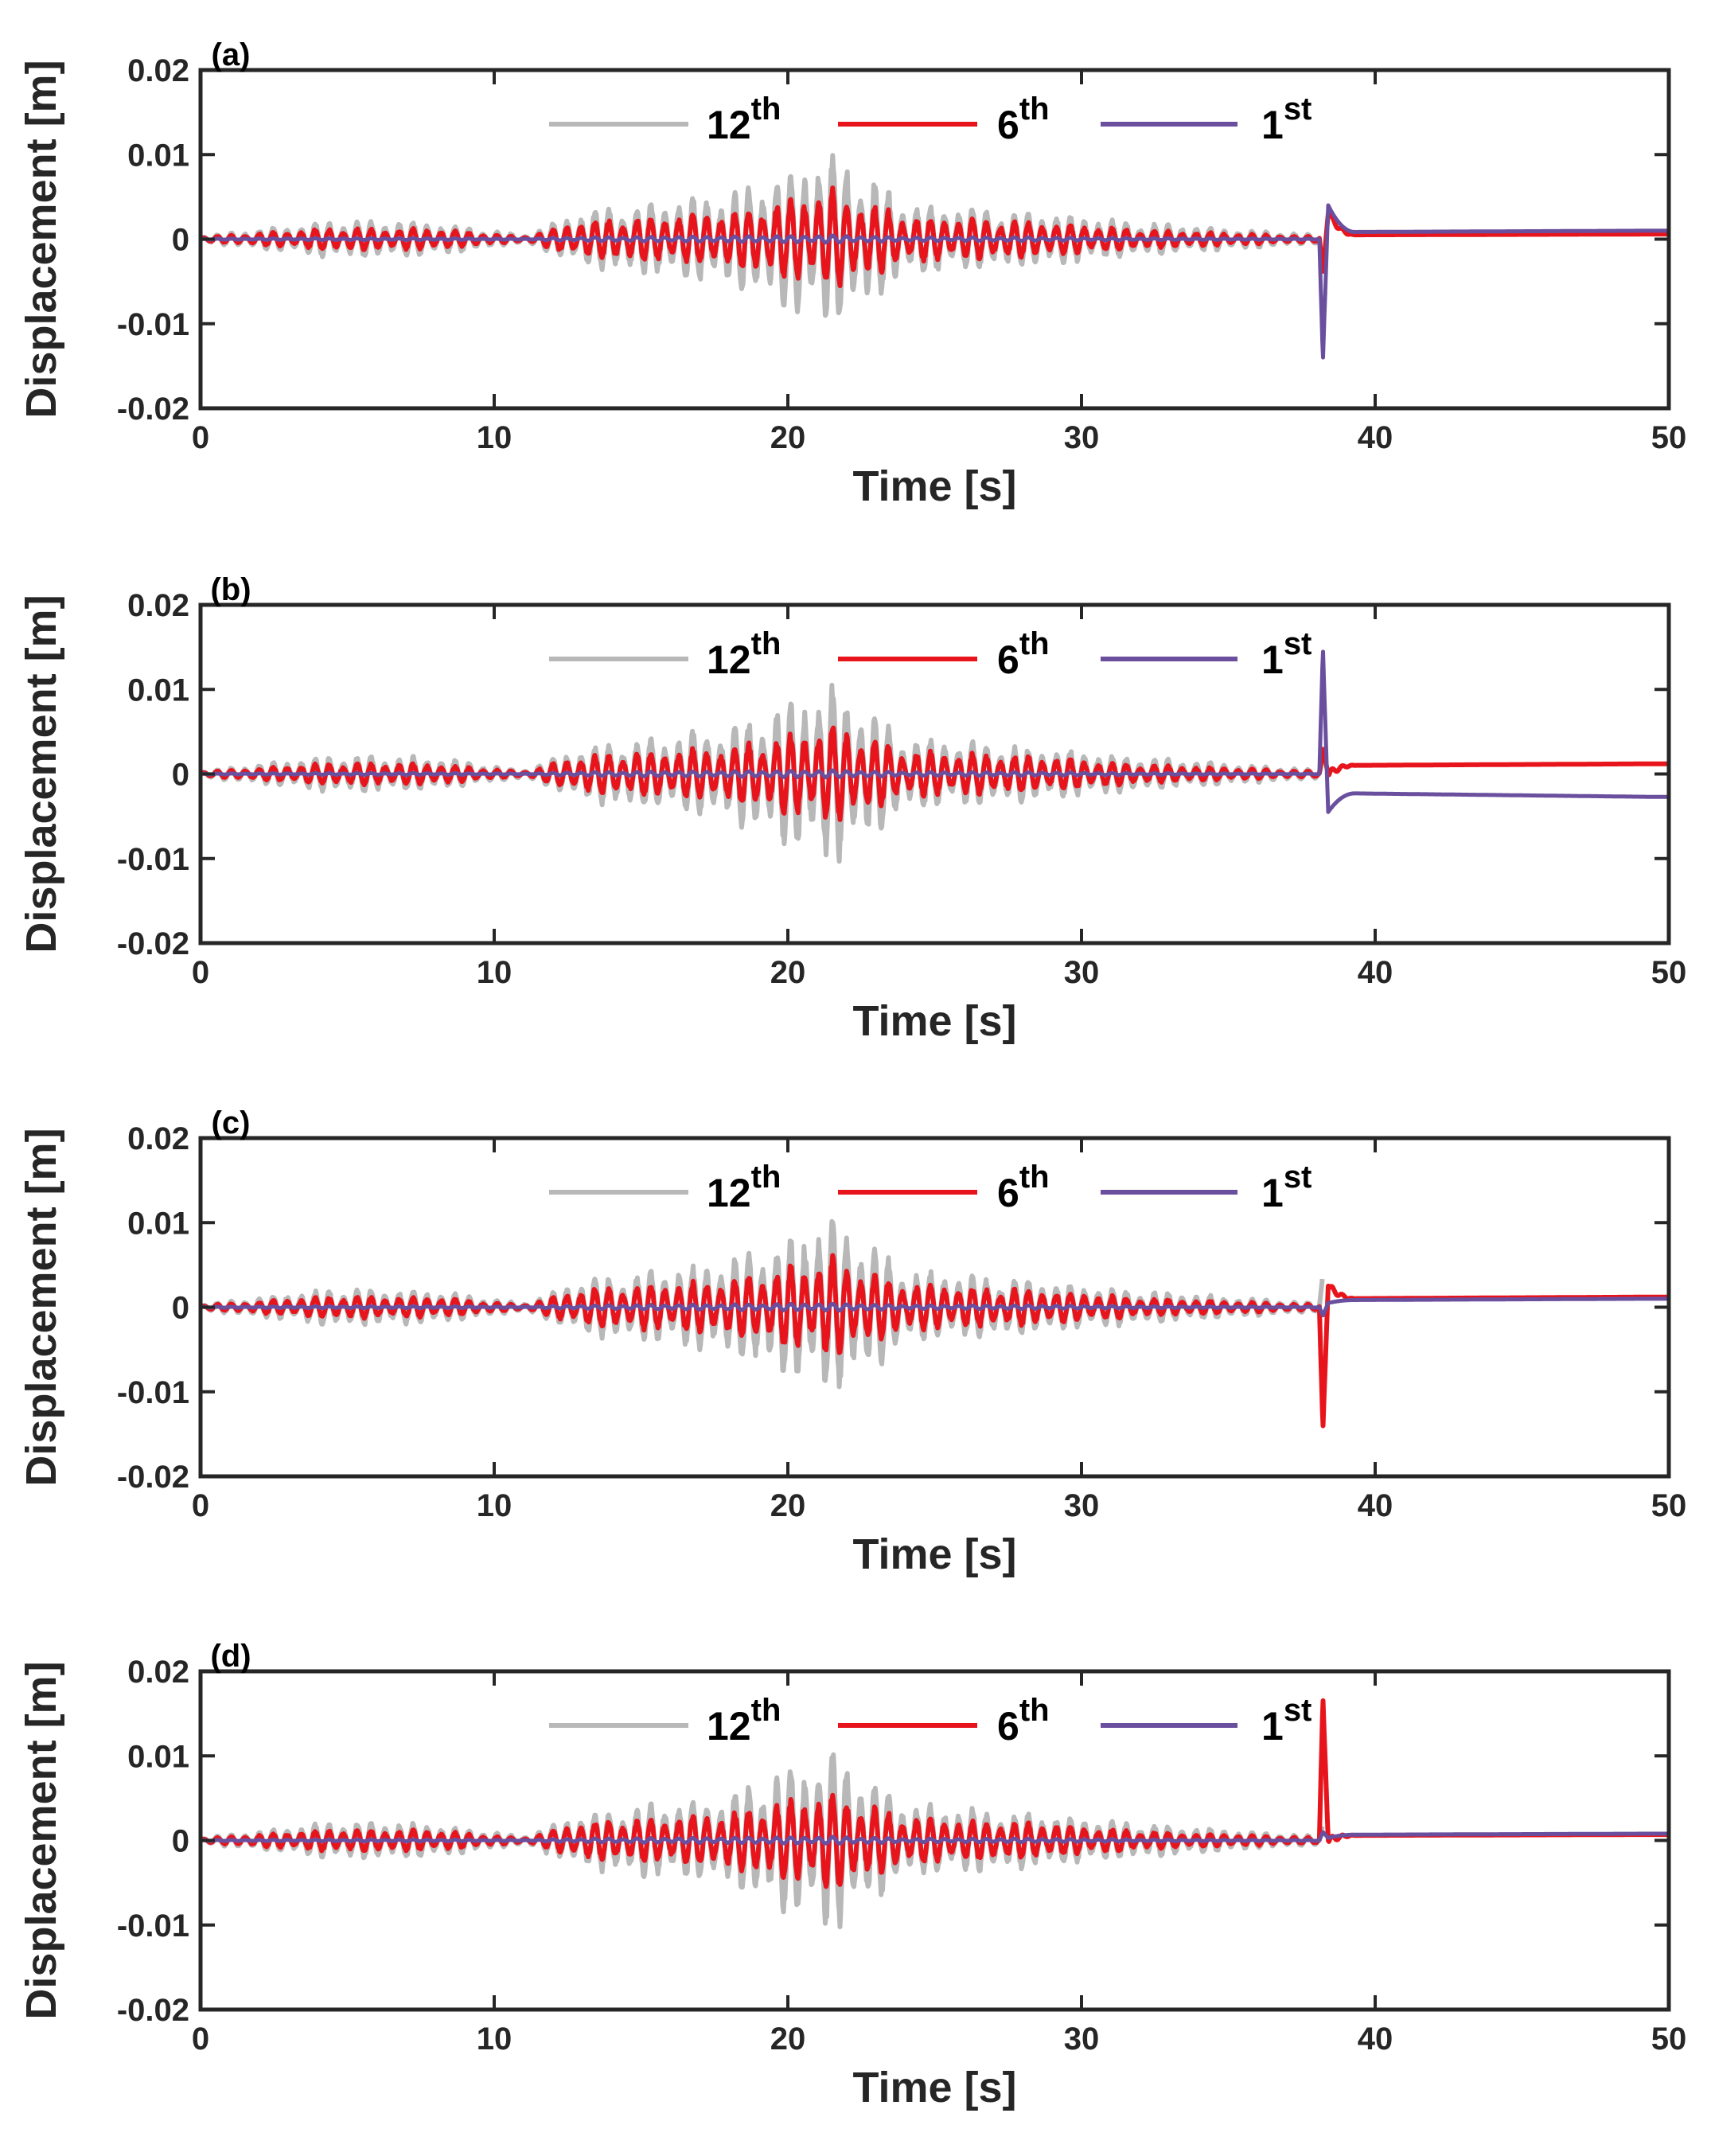 This screenshot has height=2156, width=1711. Describe the element at coordinates (230, 590) in the screenshot. I see `panel-label: (b)` at that location.